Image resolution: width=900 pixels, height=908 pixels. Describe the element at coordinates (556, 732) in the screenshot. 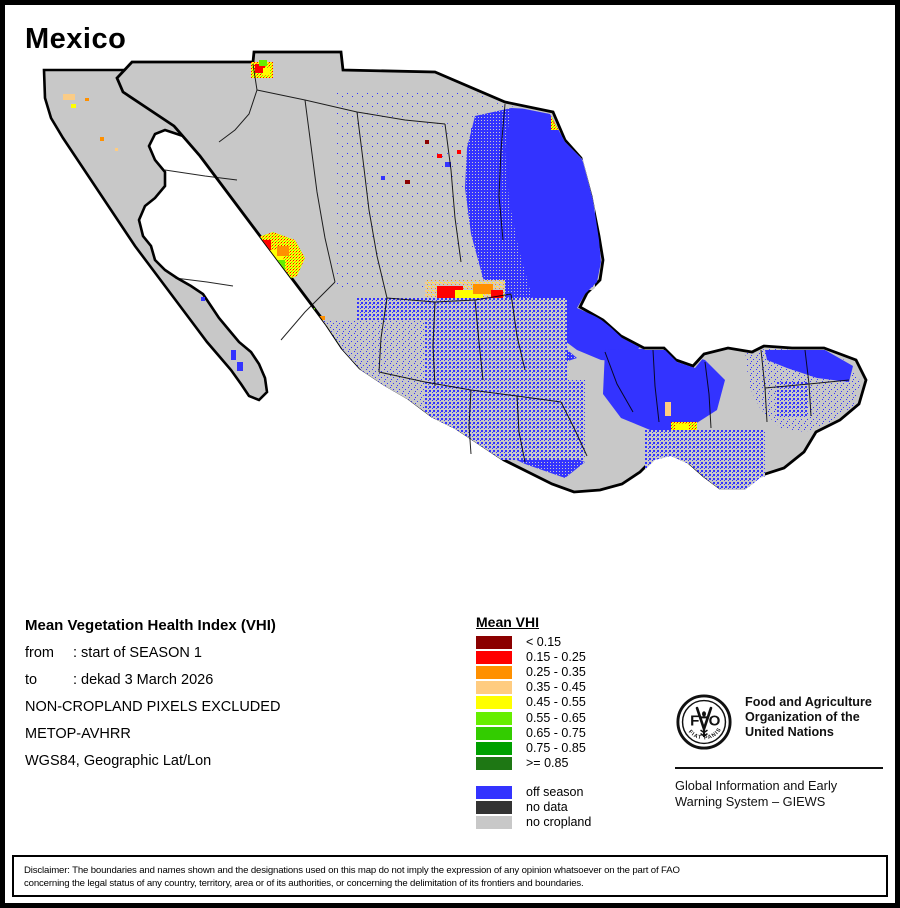

I see `legend-label: 0.65 - 0.75` at that location.